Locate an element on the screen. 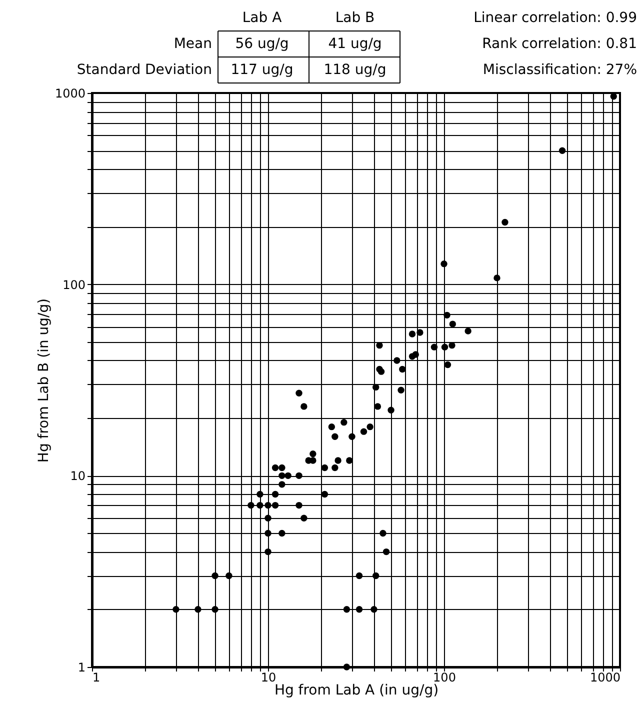 The width and height of the screenshot is (641, 705). y-tick-label: 1000 is located at coordinates (70, 93).